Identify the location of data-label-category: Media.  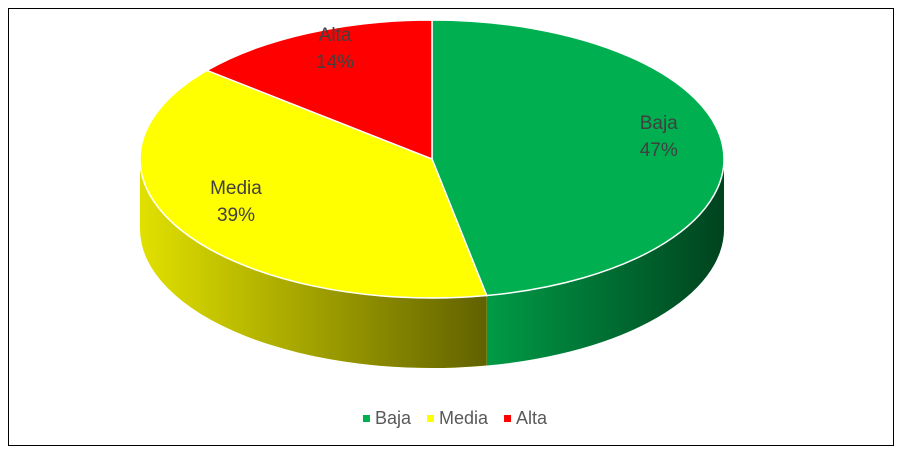
(236, 188).